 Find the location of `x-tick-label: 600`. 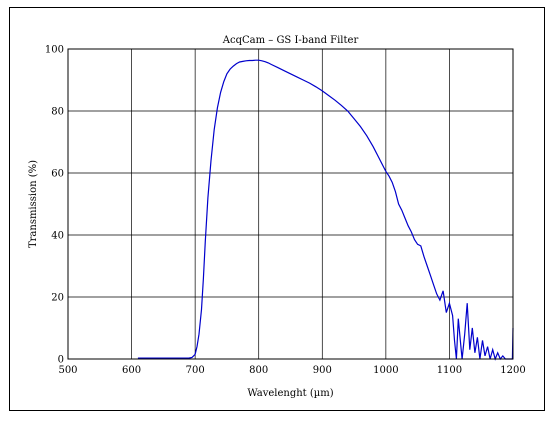

x-tick-label: 600 is located at coordinates (131, 370).